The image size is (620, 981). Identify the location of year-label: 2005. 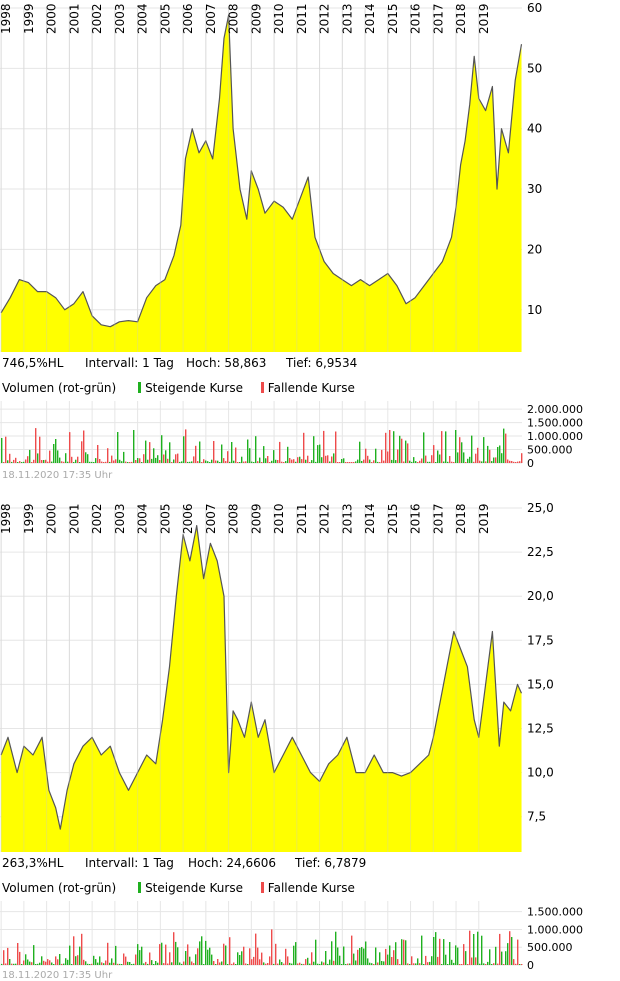
(165, 18).